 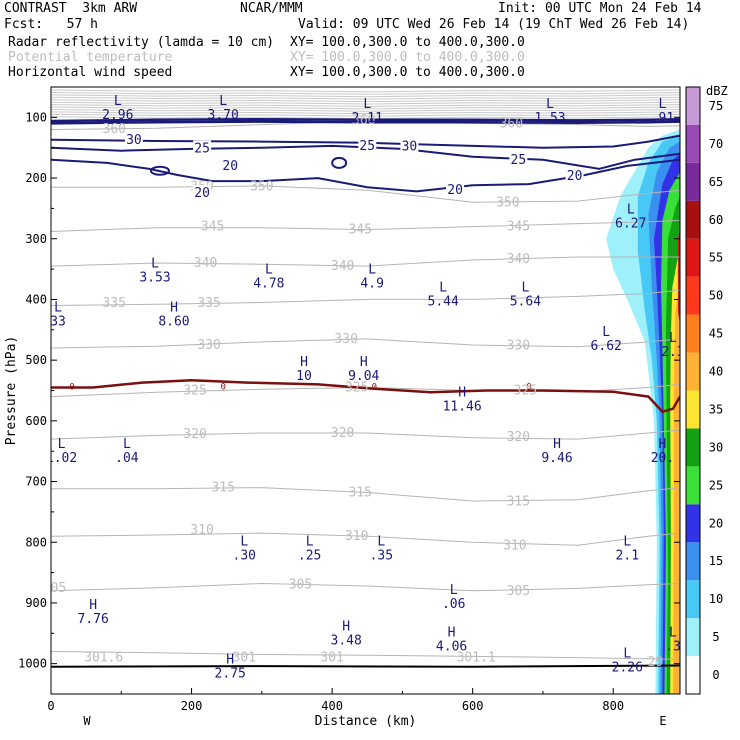 What do you see at coordinates (716, 485) in the screenshot?
I see `colorbar-label: 25` at bounding box center [716, 485].